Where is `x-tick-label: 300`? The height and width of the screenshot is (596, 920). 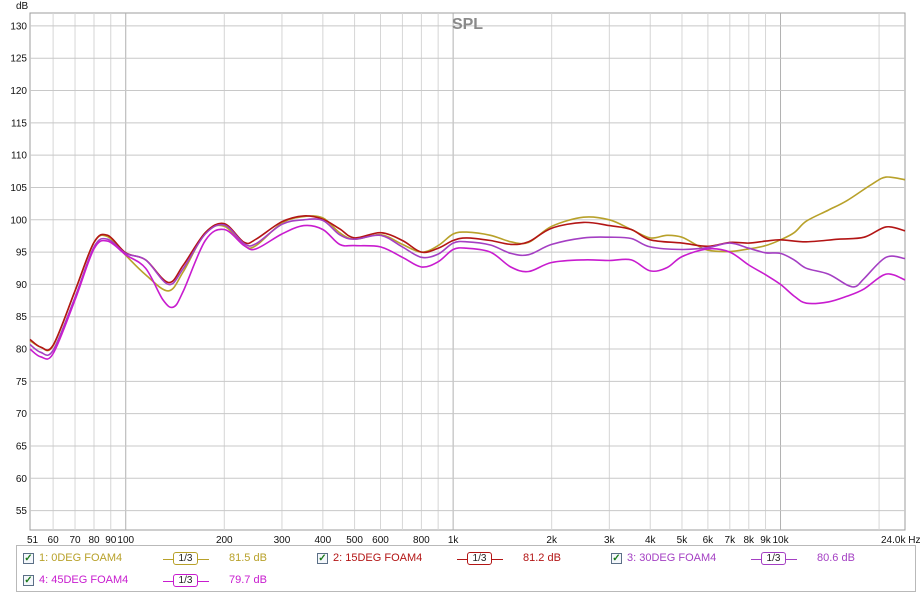 x-tick-label: 300 is located at coordinates (282, 540).